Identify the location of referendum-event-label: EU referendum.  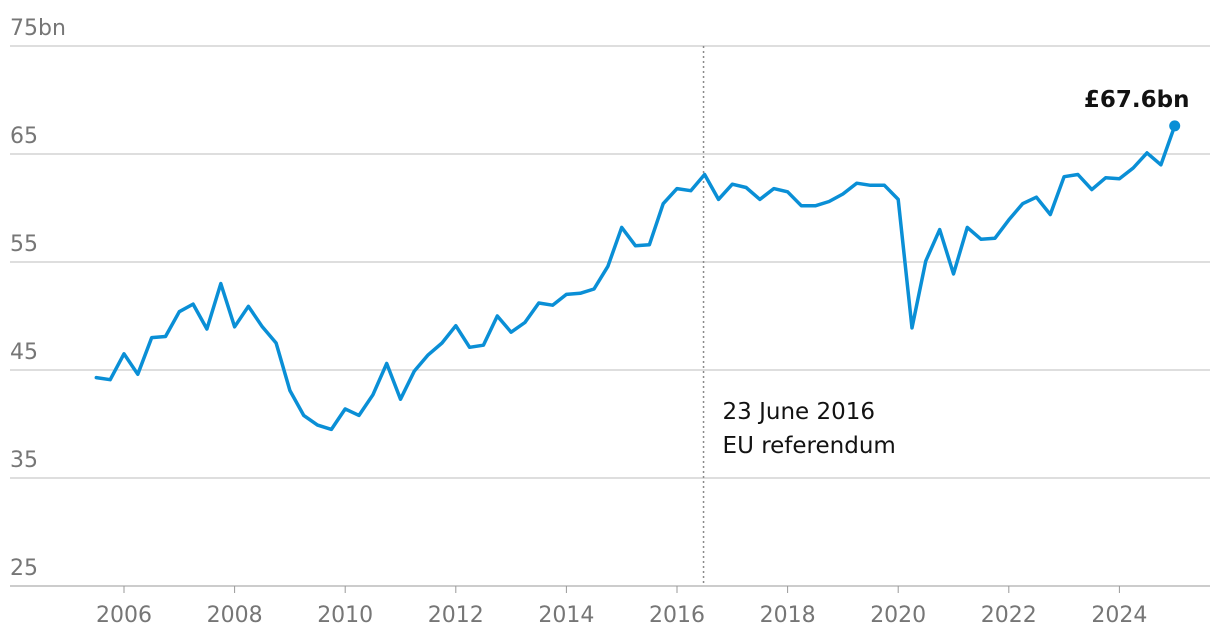
(809, 446).